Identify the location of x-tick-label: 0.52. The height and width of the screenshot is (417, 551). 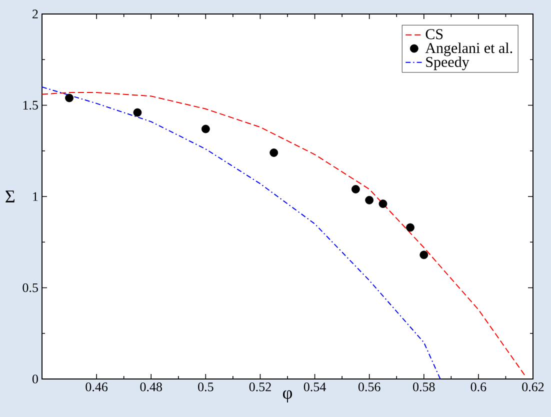
(260, 387).